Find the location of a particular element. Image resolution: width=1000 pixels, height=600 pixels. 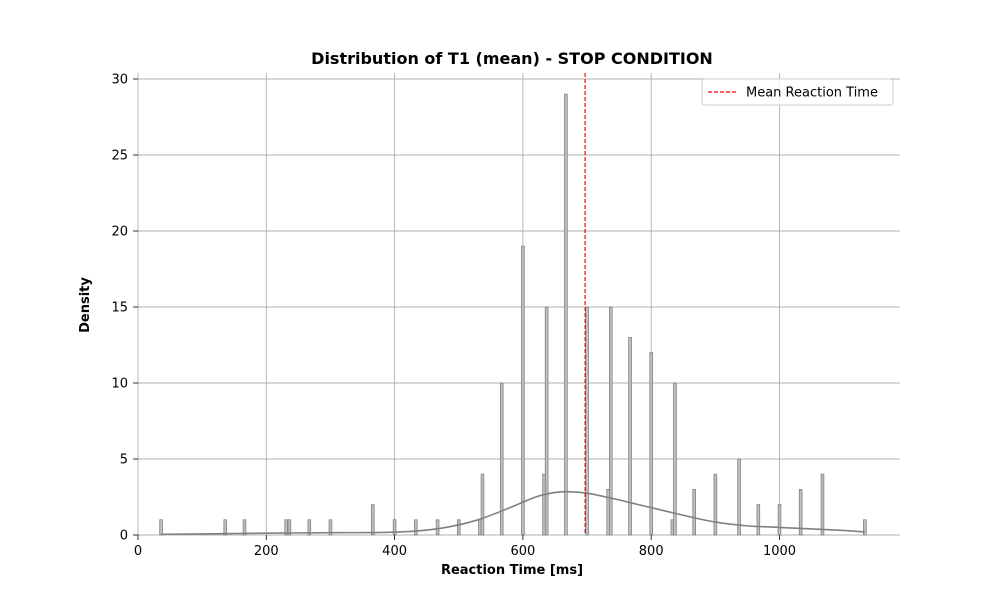

legend: Mean Reaction Time is located at coordinates (797, 92).